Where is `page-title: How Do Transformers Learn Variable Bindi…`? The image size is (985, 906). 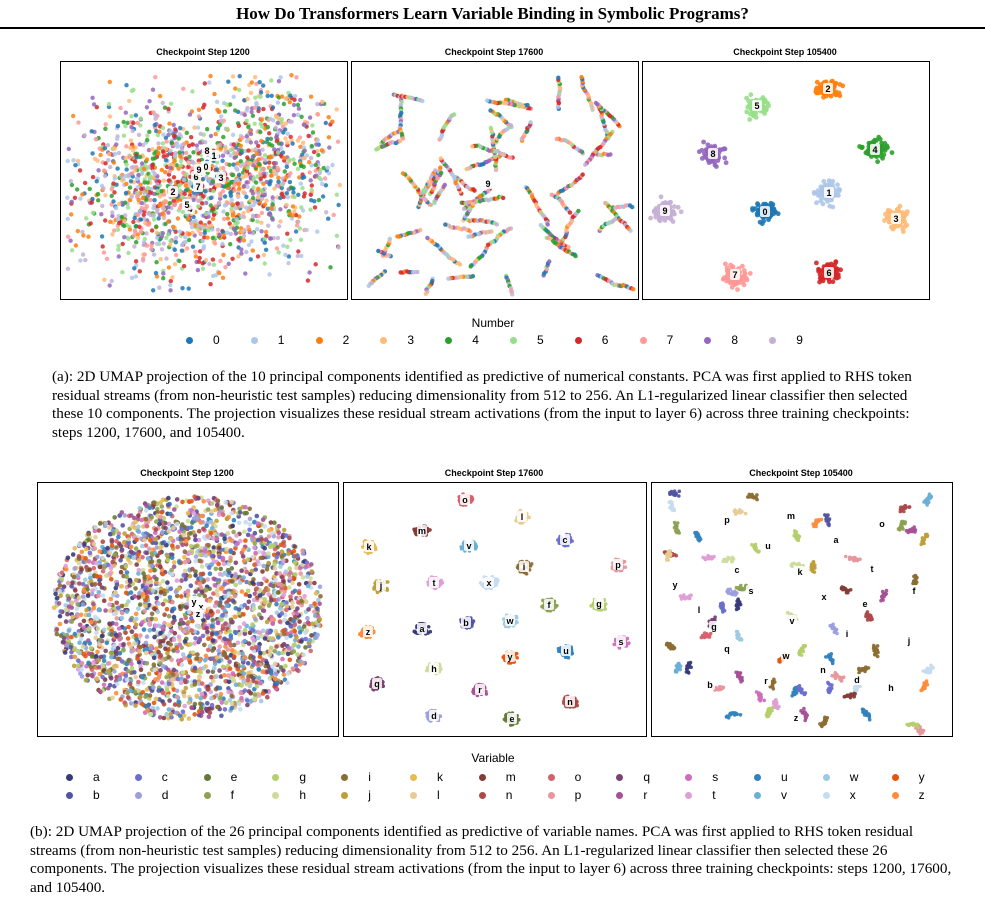 page-title: How Do Transformers Learn Variable Bindi… is located at coordinates (492, 13).